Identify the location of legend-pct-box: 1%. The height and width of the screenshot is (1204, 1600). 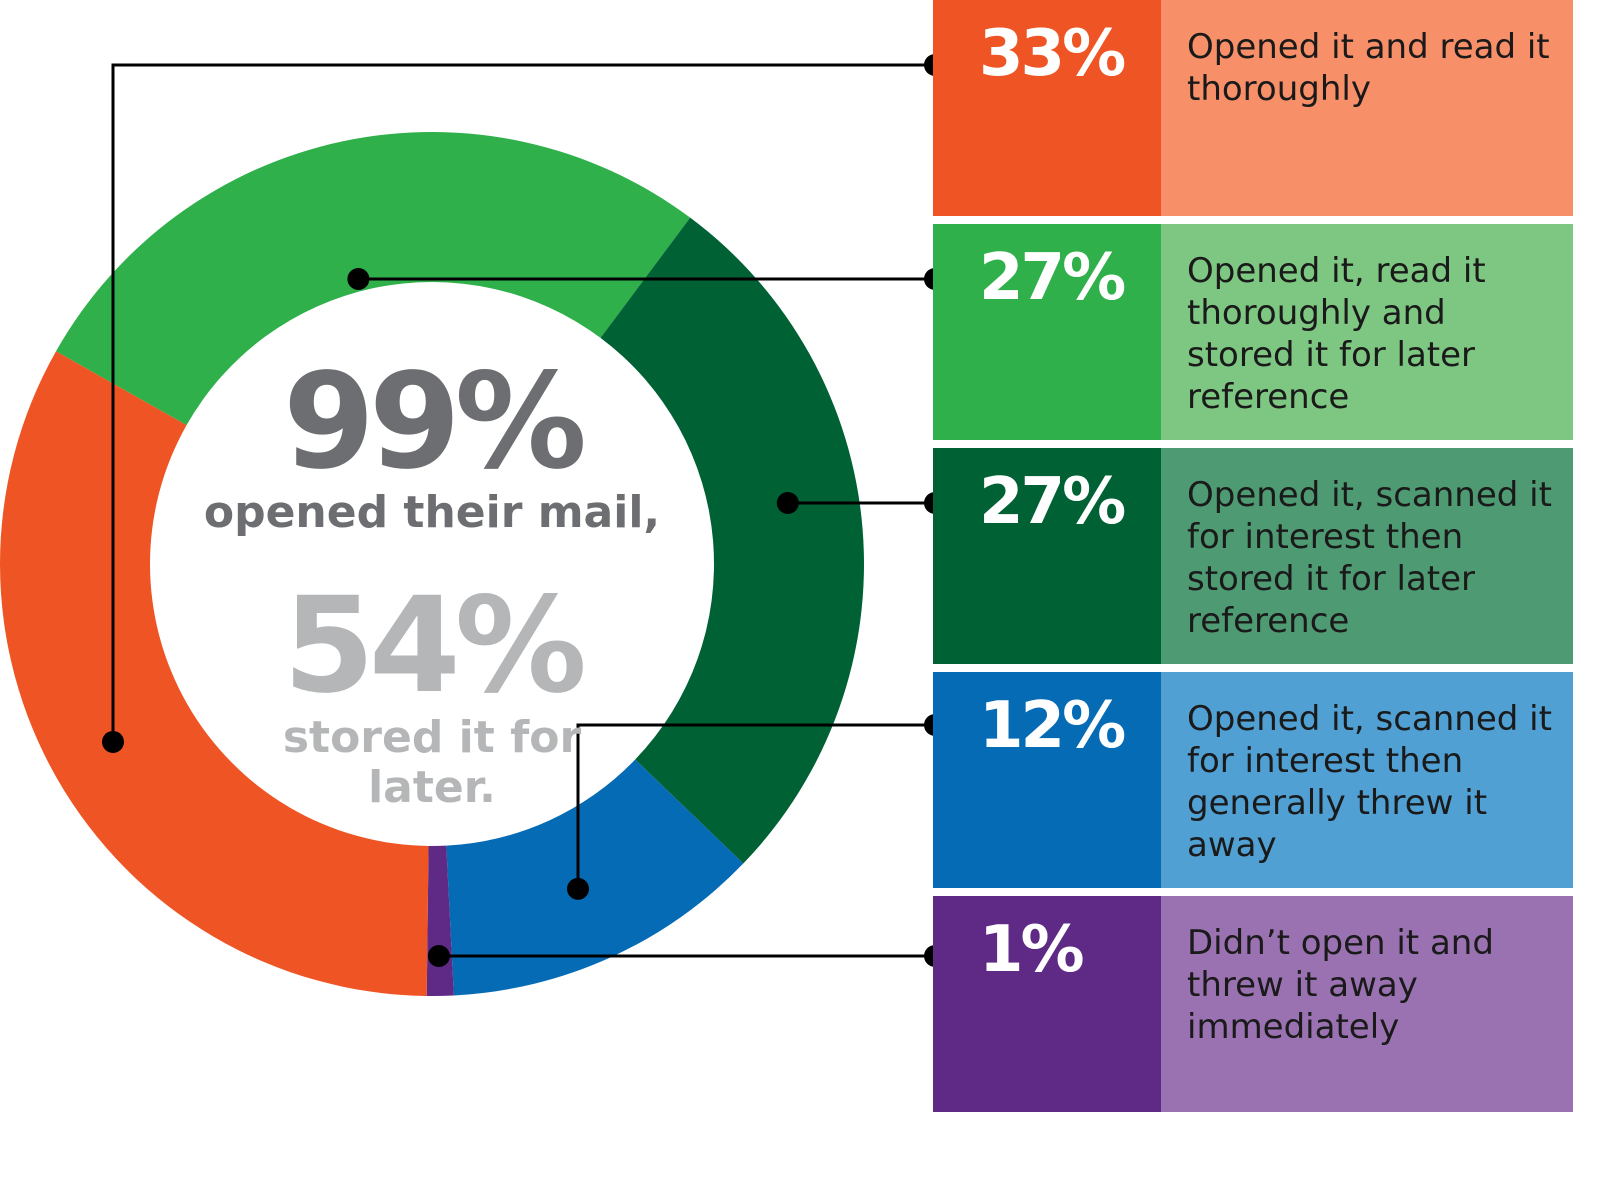
(1047, 1004).